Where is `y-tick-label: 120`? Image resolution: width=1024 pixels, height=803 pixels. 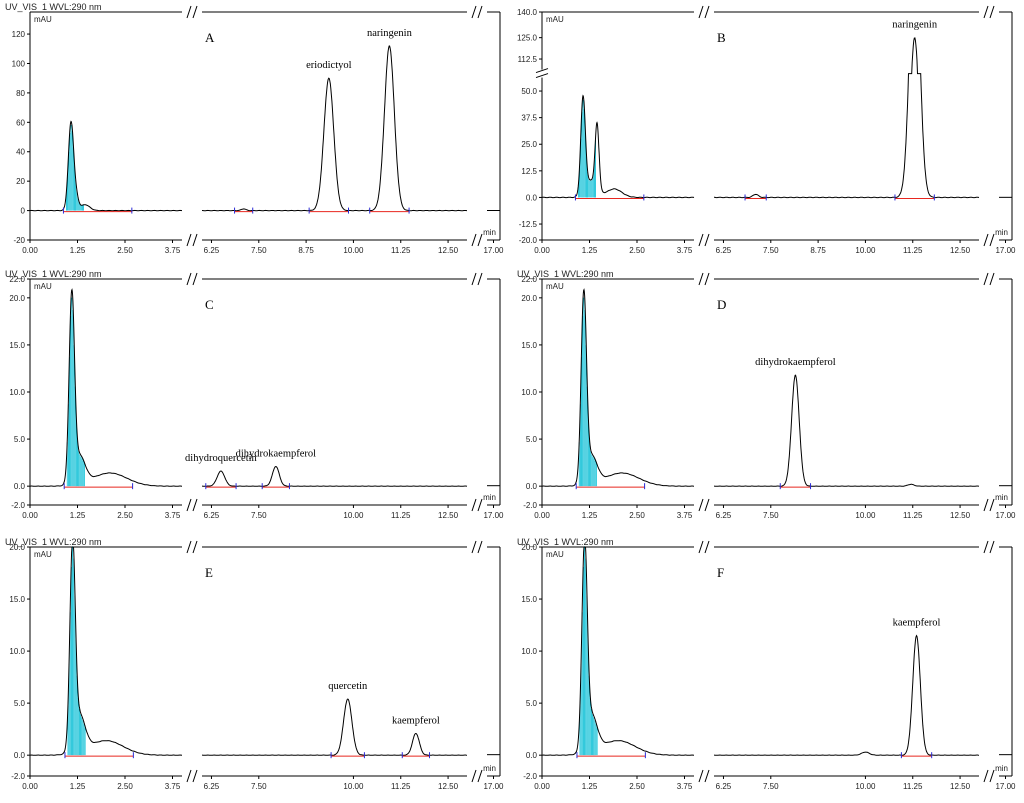
y-tick-label: 120 is located at coordinates (19, 34).